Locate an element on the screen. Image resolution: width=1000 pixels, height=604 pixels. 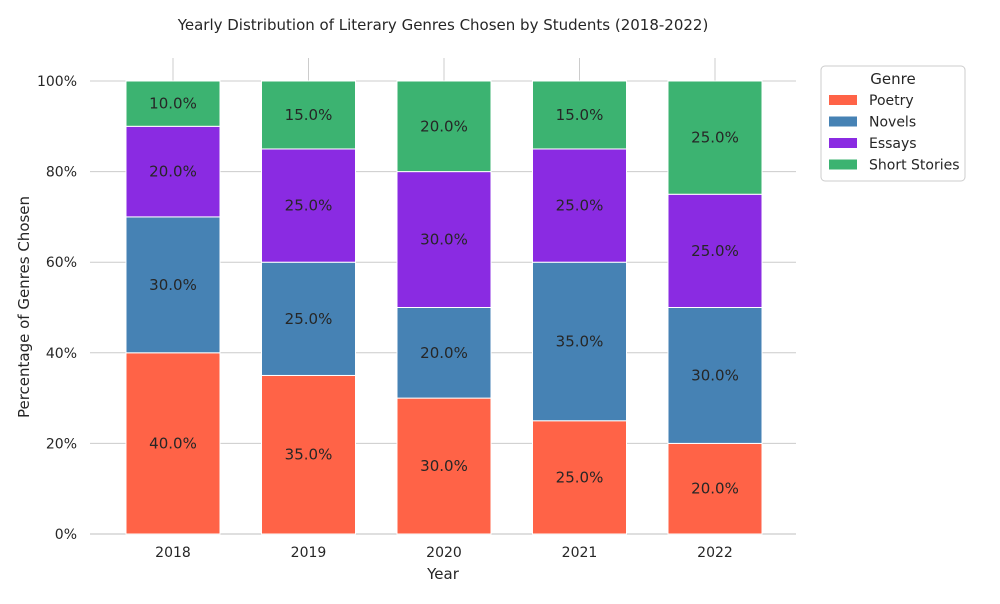
bar-short-stories-2021 is located at coordinates (579, 115).